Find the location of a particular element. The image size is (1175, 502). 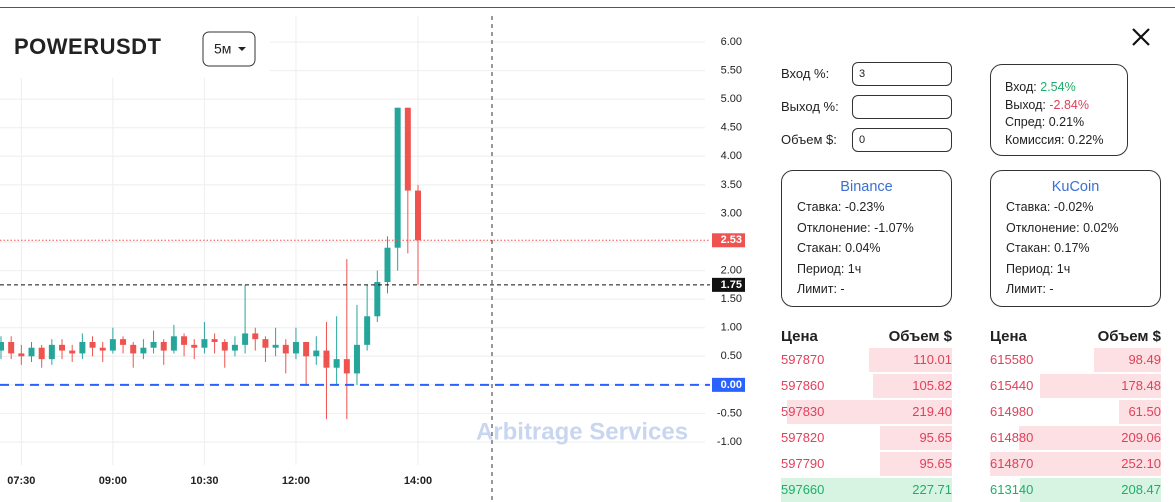

stat-label: Выход: is located at coordinates (1025, 104).